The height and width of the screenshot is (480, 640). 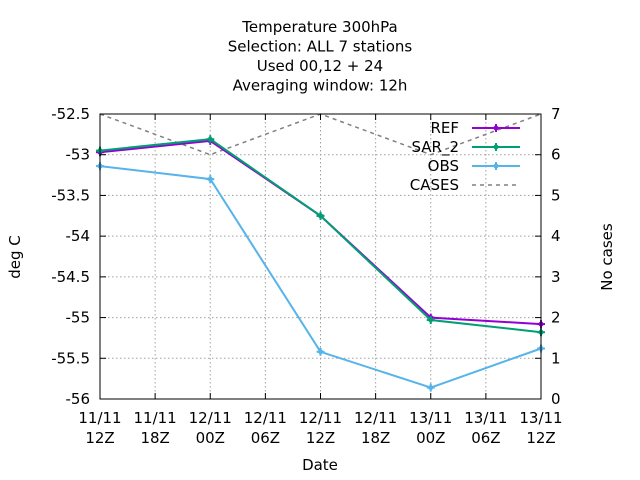 What do you see at coordinates (320, 66) in the screenshot?
I see `title-line: Used 00,12 + 24` at bounding box center [320, 66].